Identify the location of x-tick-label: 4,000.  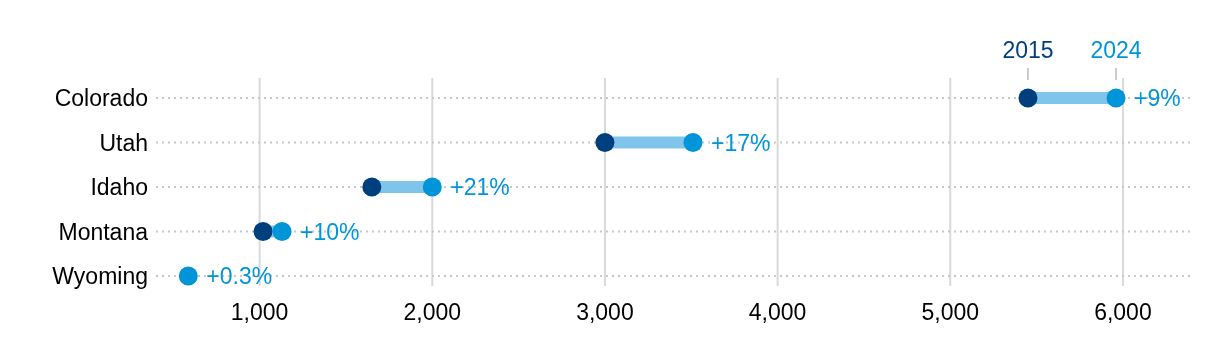
(777, 312).